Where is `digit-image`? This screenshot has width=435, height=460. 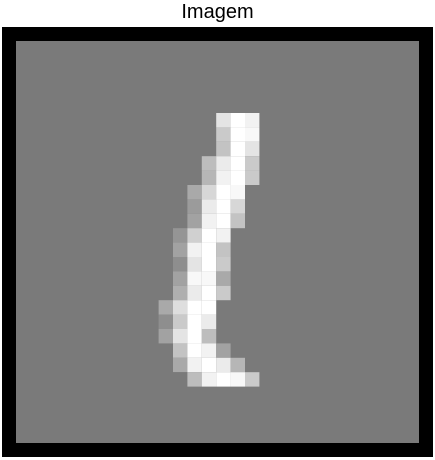 digit-image is located at coordinates (209, 250).